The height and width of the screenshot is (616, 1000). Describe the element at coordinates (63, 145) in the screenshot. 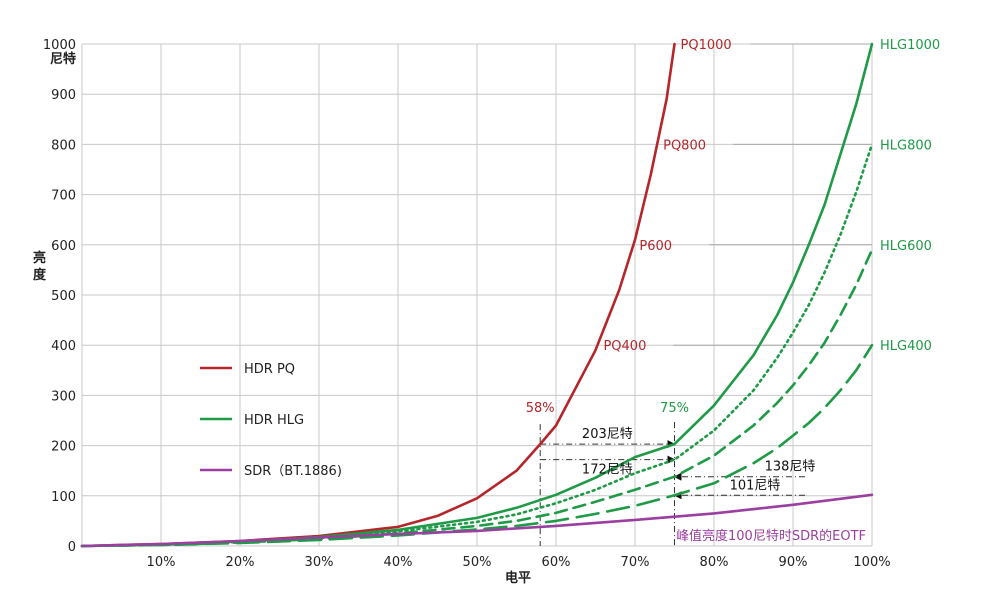

I see `y-tick-label-800: 800` at that location.